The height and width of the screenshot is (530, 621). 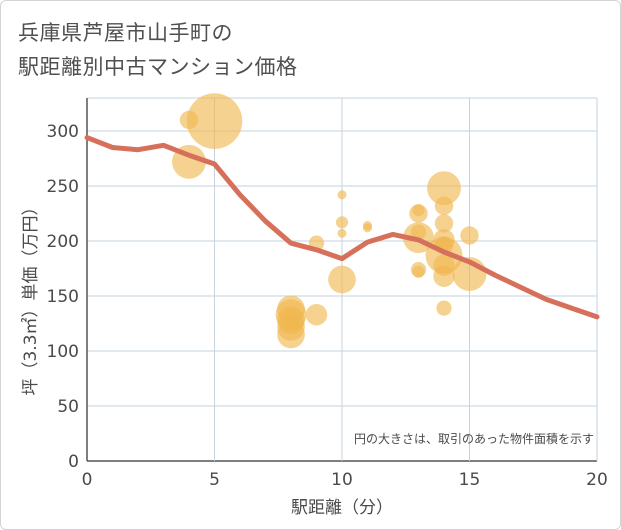 What do you see at coordinates (470, 480) in the screenshot?
I see `x-tick-label: 15` at bounding box center [470, 480].